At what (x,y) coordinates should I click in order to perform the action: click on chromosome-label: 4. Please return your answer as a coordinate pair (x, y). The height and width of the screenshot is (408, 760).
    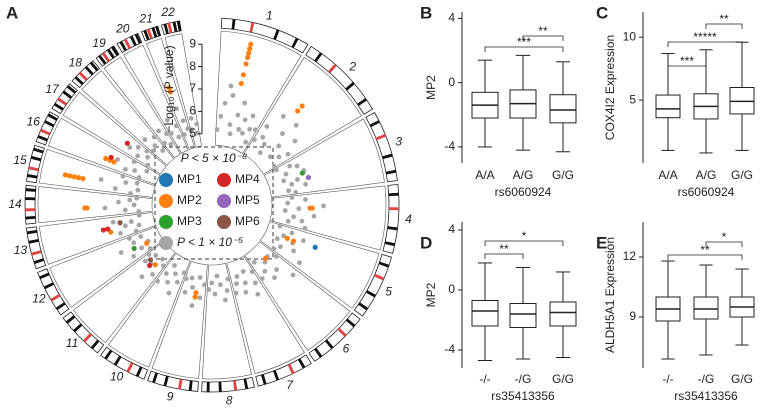
    Looking at the image, I should click on (408, 219).